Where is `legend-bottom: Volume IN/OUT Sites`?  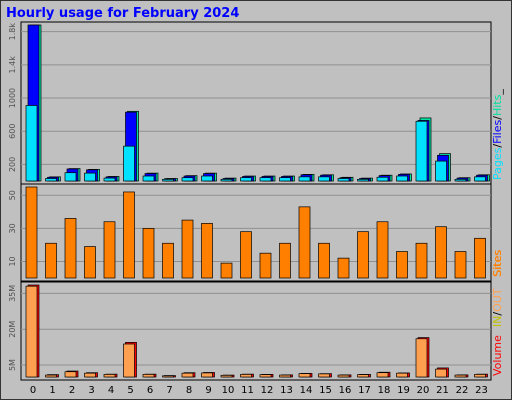 legend-bottom: Volume IN/OUT Sites is located at coordinates (497, 312).